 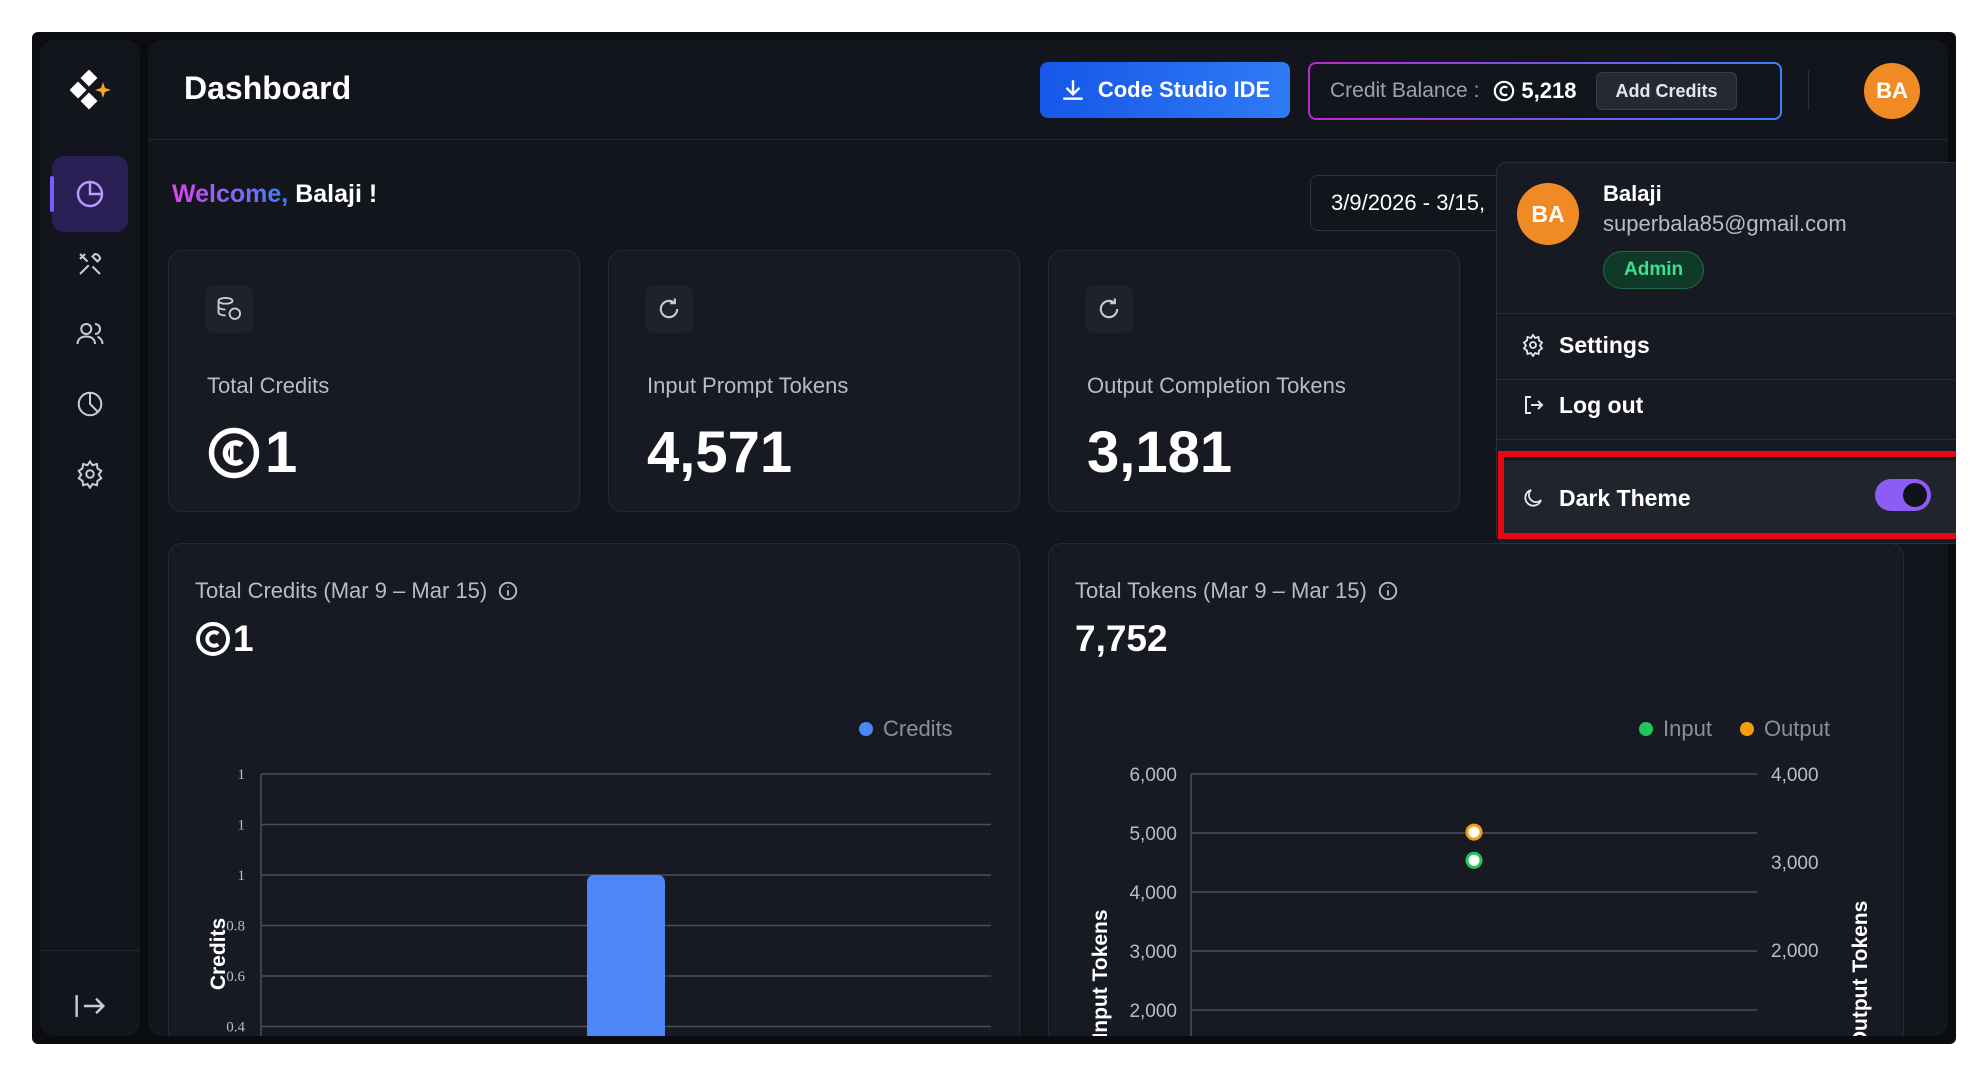 What do you see at coordinates (1548, 214) in the screenshot?
I see `dropdown-avatar: BA` at bounding box center [1548, 214].